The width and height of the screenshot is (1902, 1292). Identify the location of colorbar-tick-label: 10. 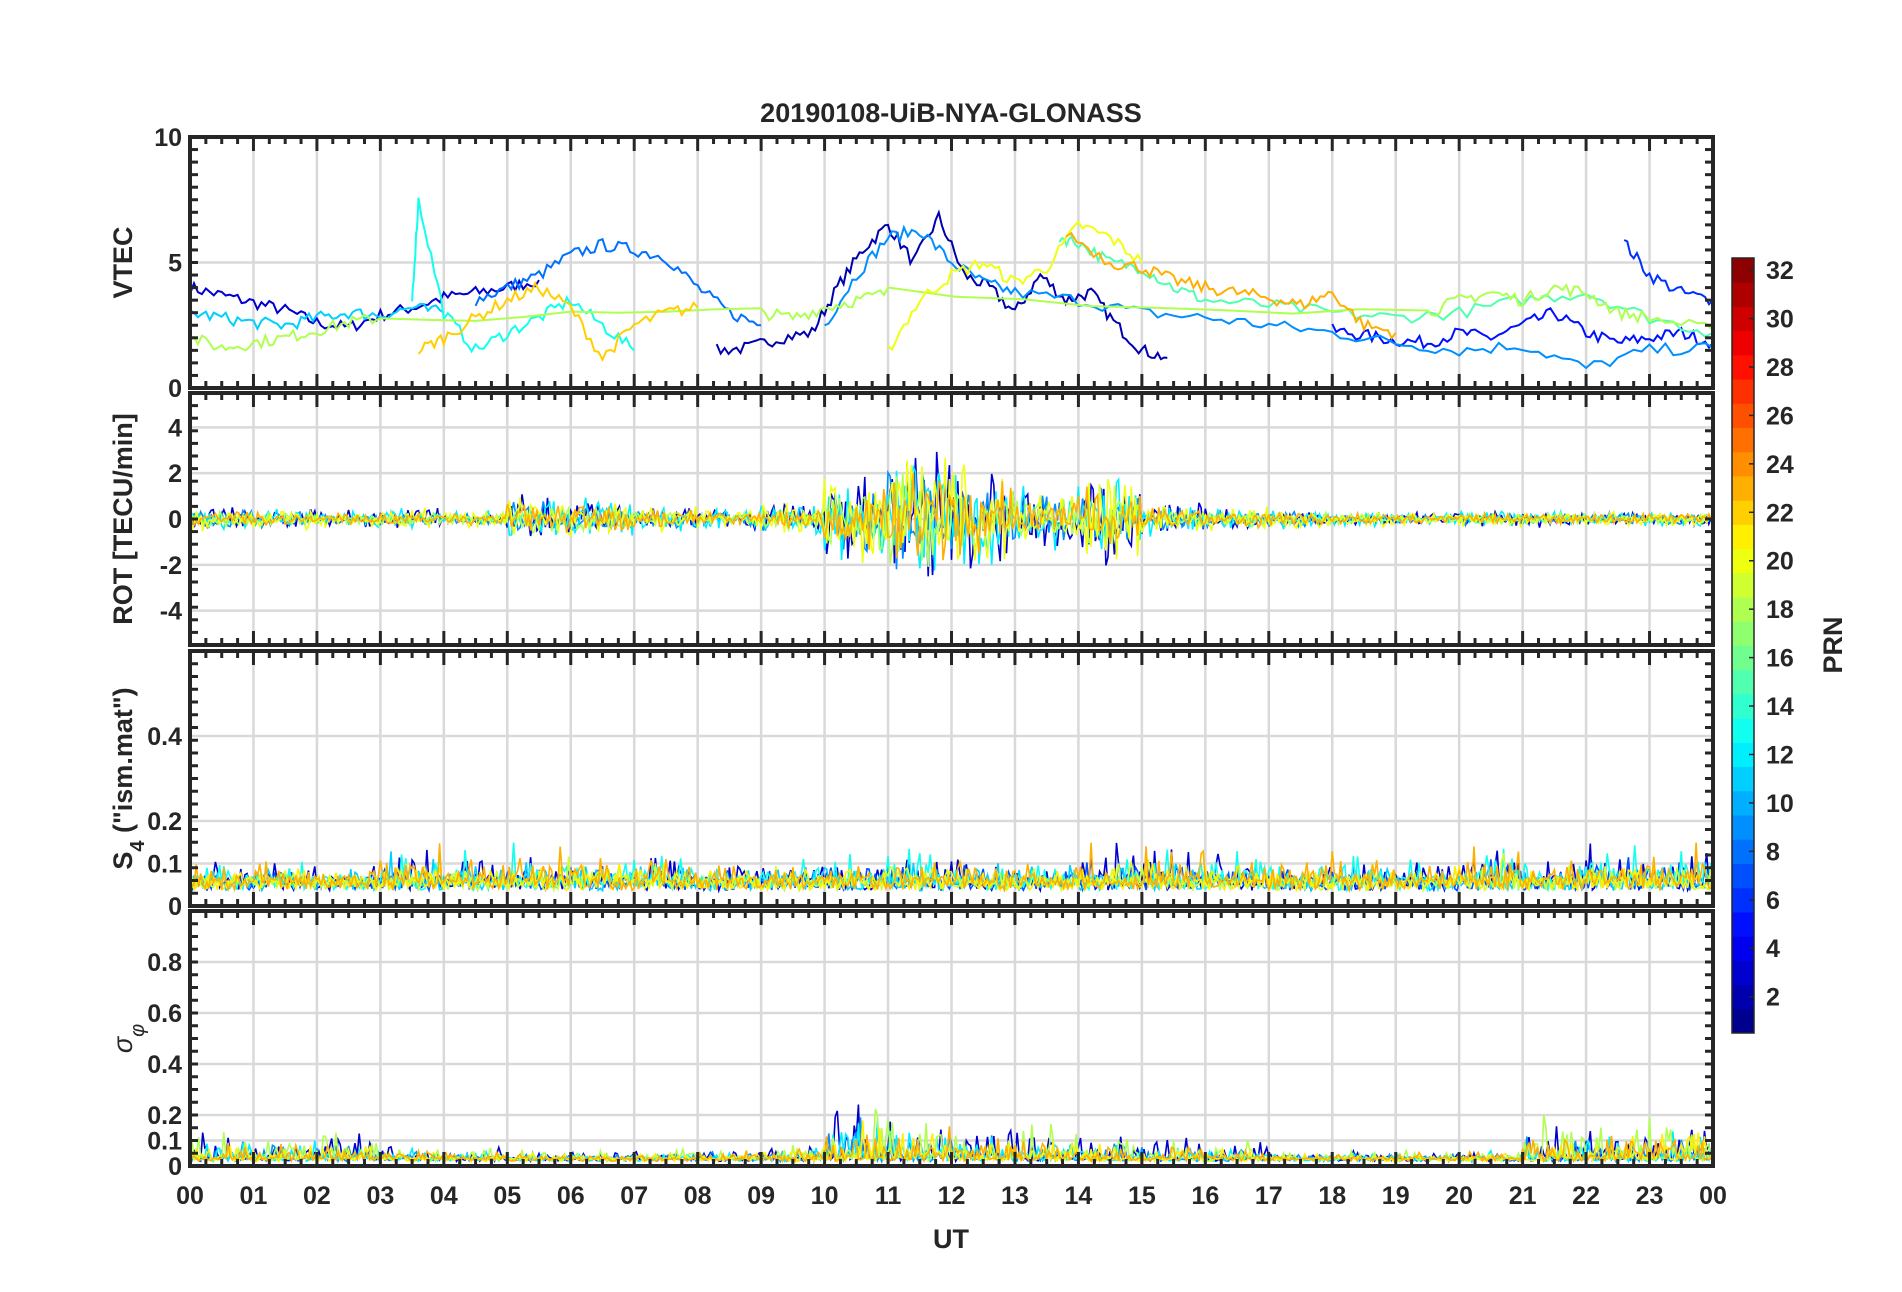
(1780, 804).